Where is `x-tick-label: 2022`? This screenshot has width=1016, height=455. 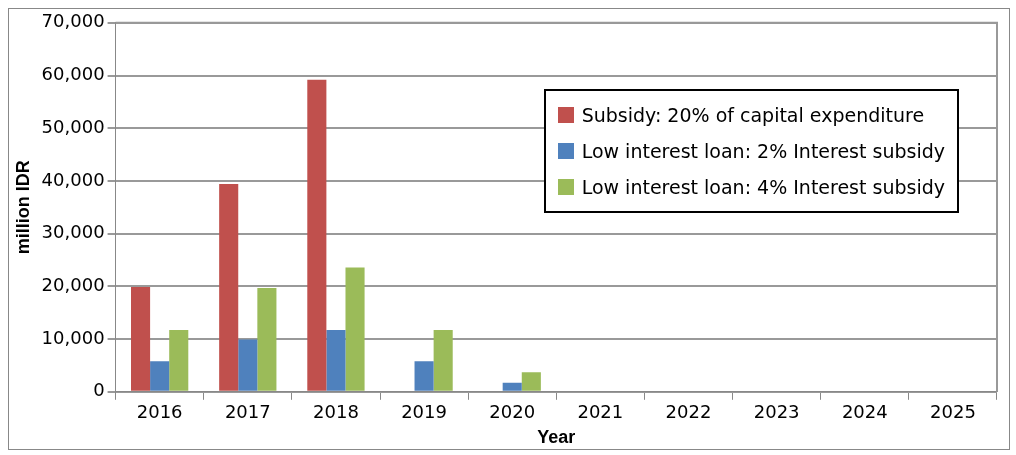
x-tick-label: 2022 is located at coordinates (688, 412).